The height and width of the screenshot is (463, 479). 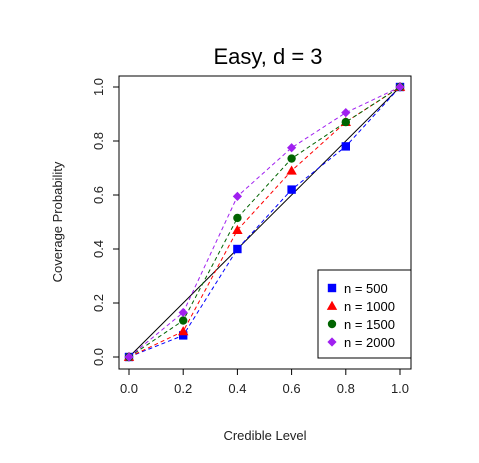 What do you see at coordinates (369, 324) in the screenshot?
I see `legend-label: n = 1500` at bounding box center [369, 324].